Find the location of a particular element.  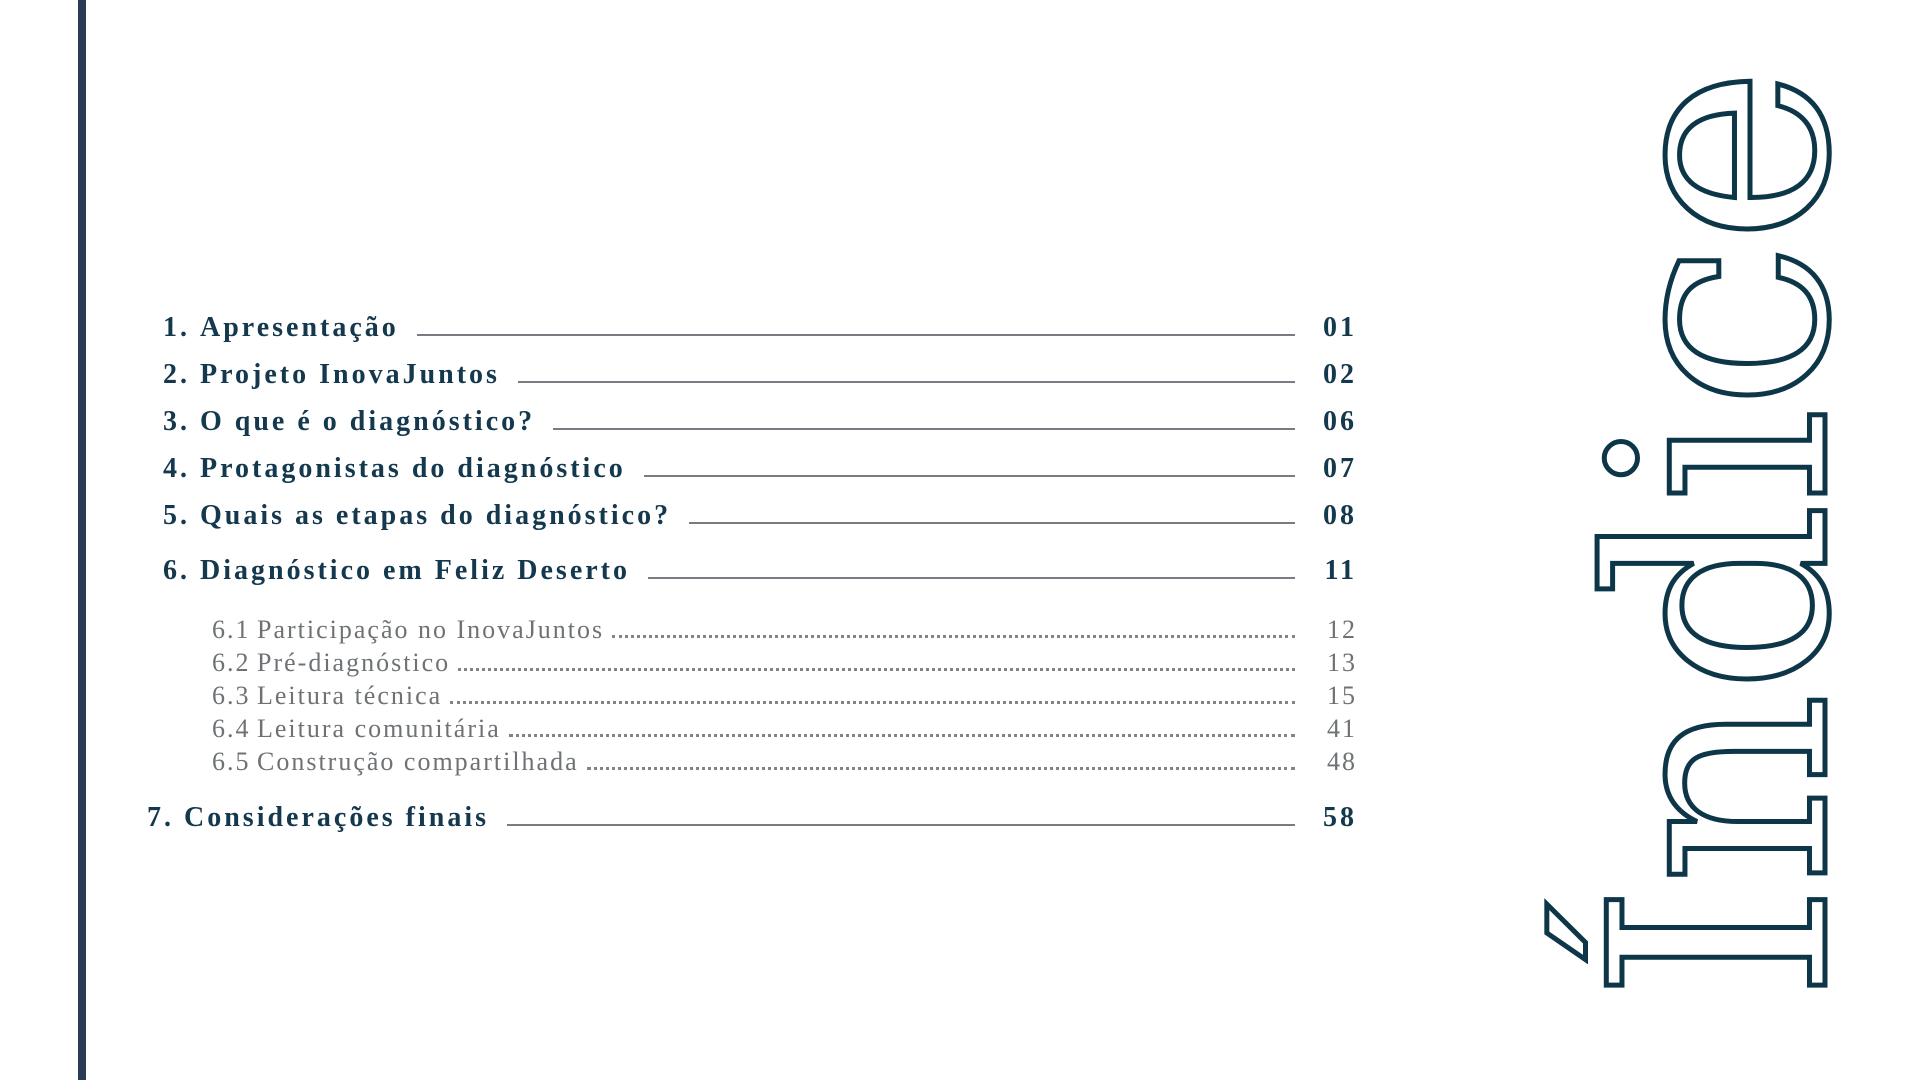

toc-entry-number: 3. is located at coordinates (176, 421).